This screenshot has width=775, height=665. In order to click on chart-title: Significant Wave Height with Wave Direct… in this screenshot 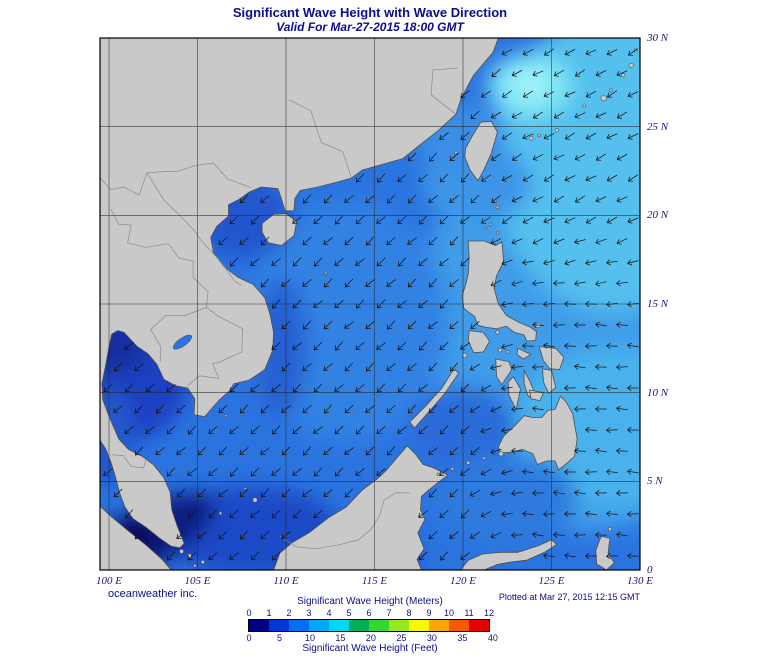, I will do `click(370, 12)`.